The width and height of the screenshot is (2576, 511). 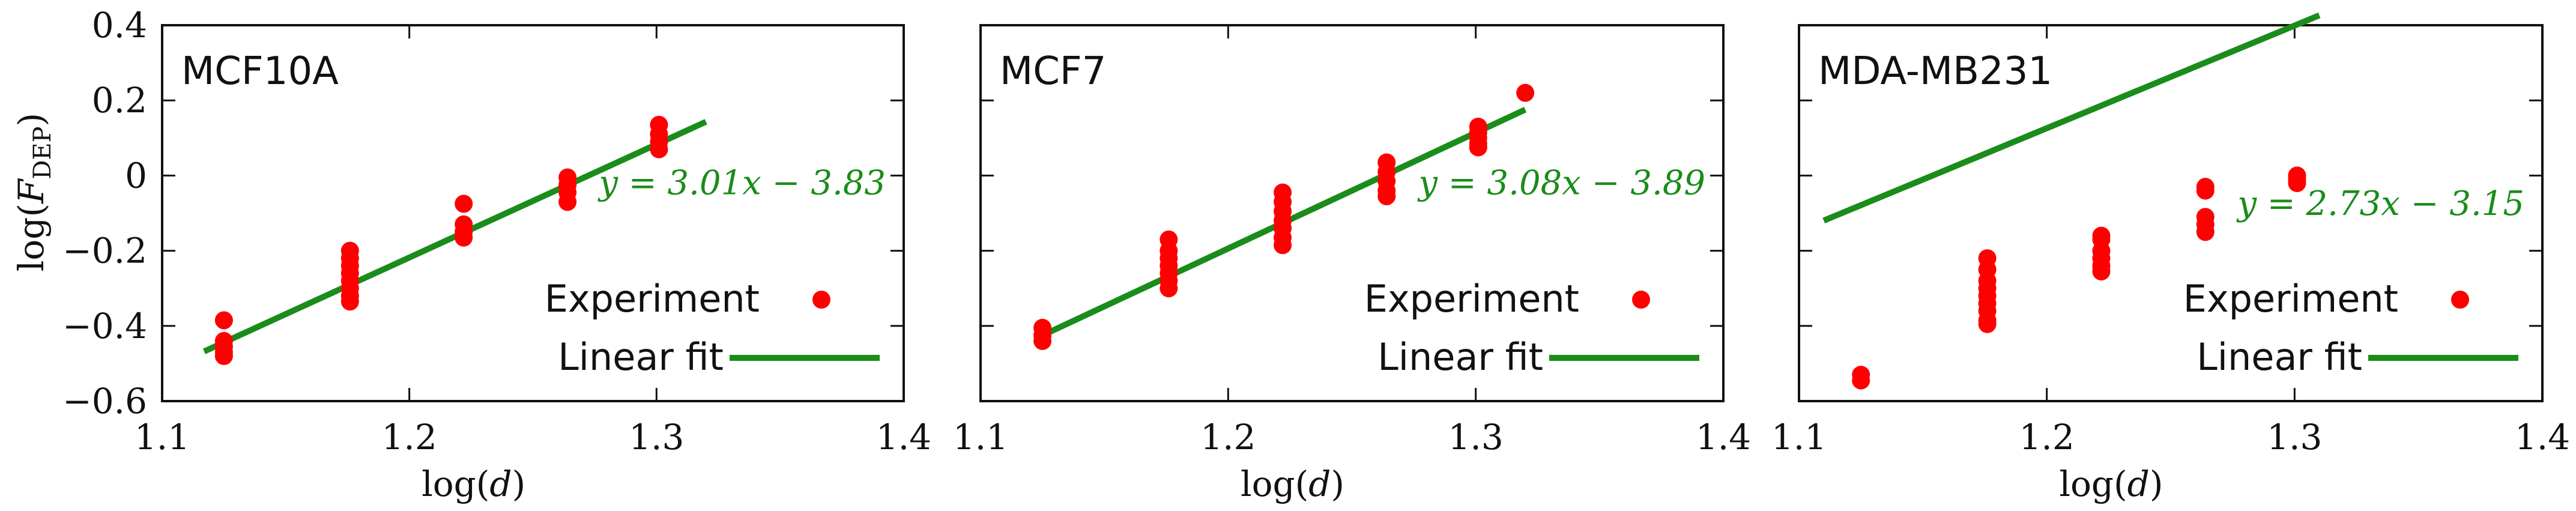 I want to click on panel-title: MCF10A, so click(x=260, y=71).